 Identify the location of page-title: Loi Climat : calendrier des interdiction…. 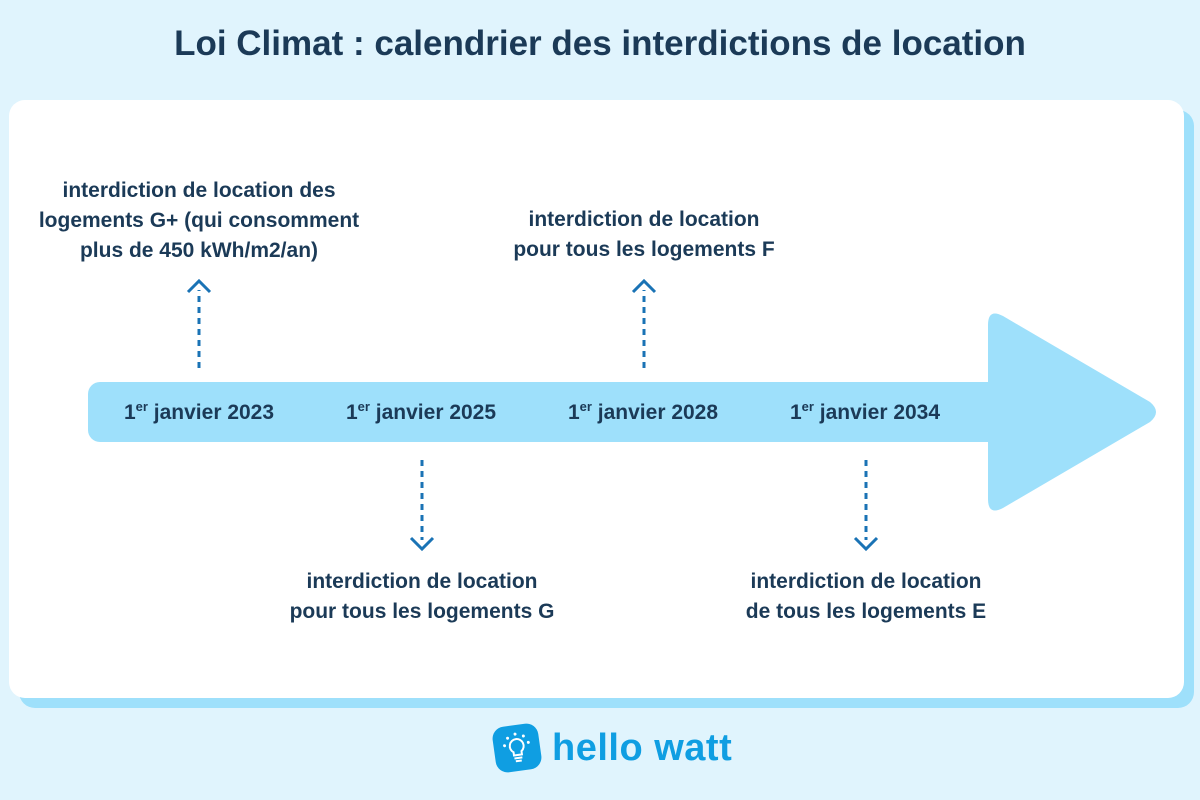
(600, 43).